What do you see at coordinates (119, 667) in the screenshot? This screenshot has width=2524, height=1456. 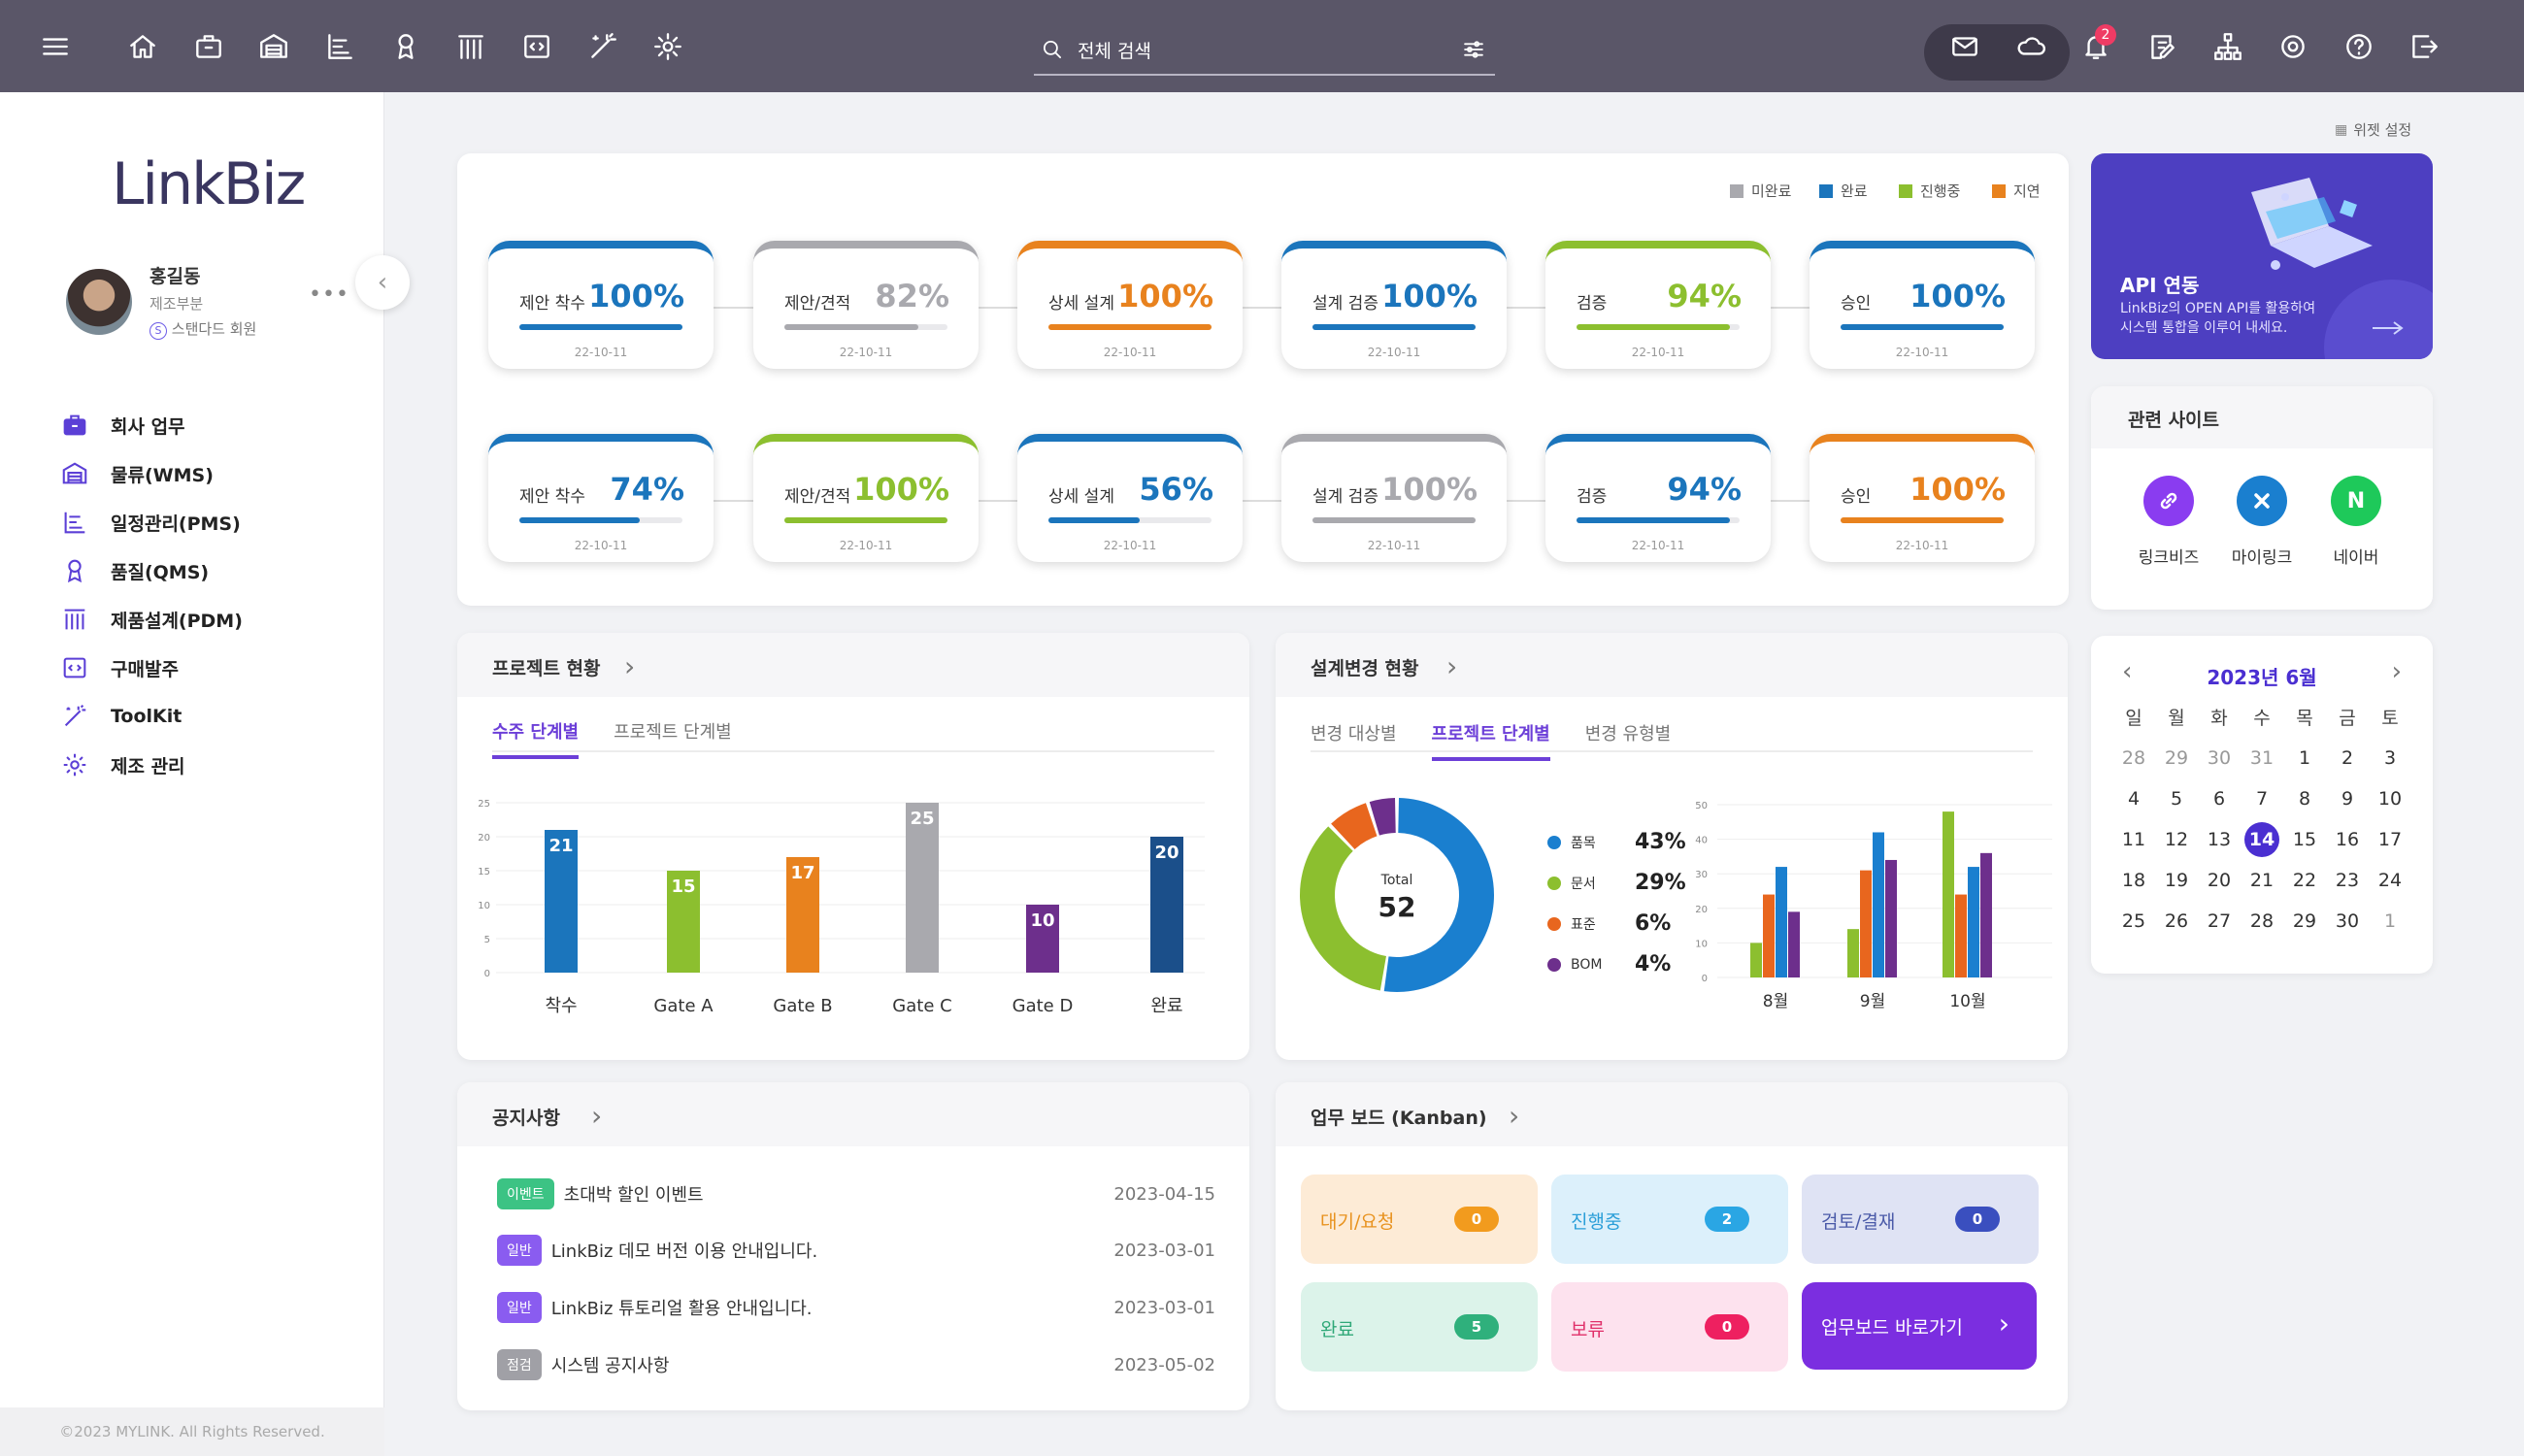 I see `sidebar-item-purchase: 구매발주` at bounding box center [119, 667].